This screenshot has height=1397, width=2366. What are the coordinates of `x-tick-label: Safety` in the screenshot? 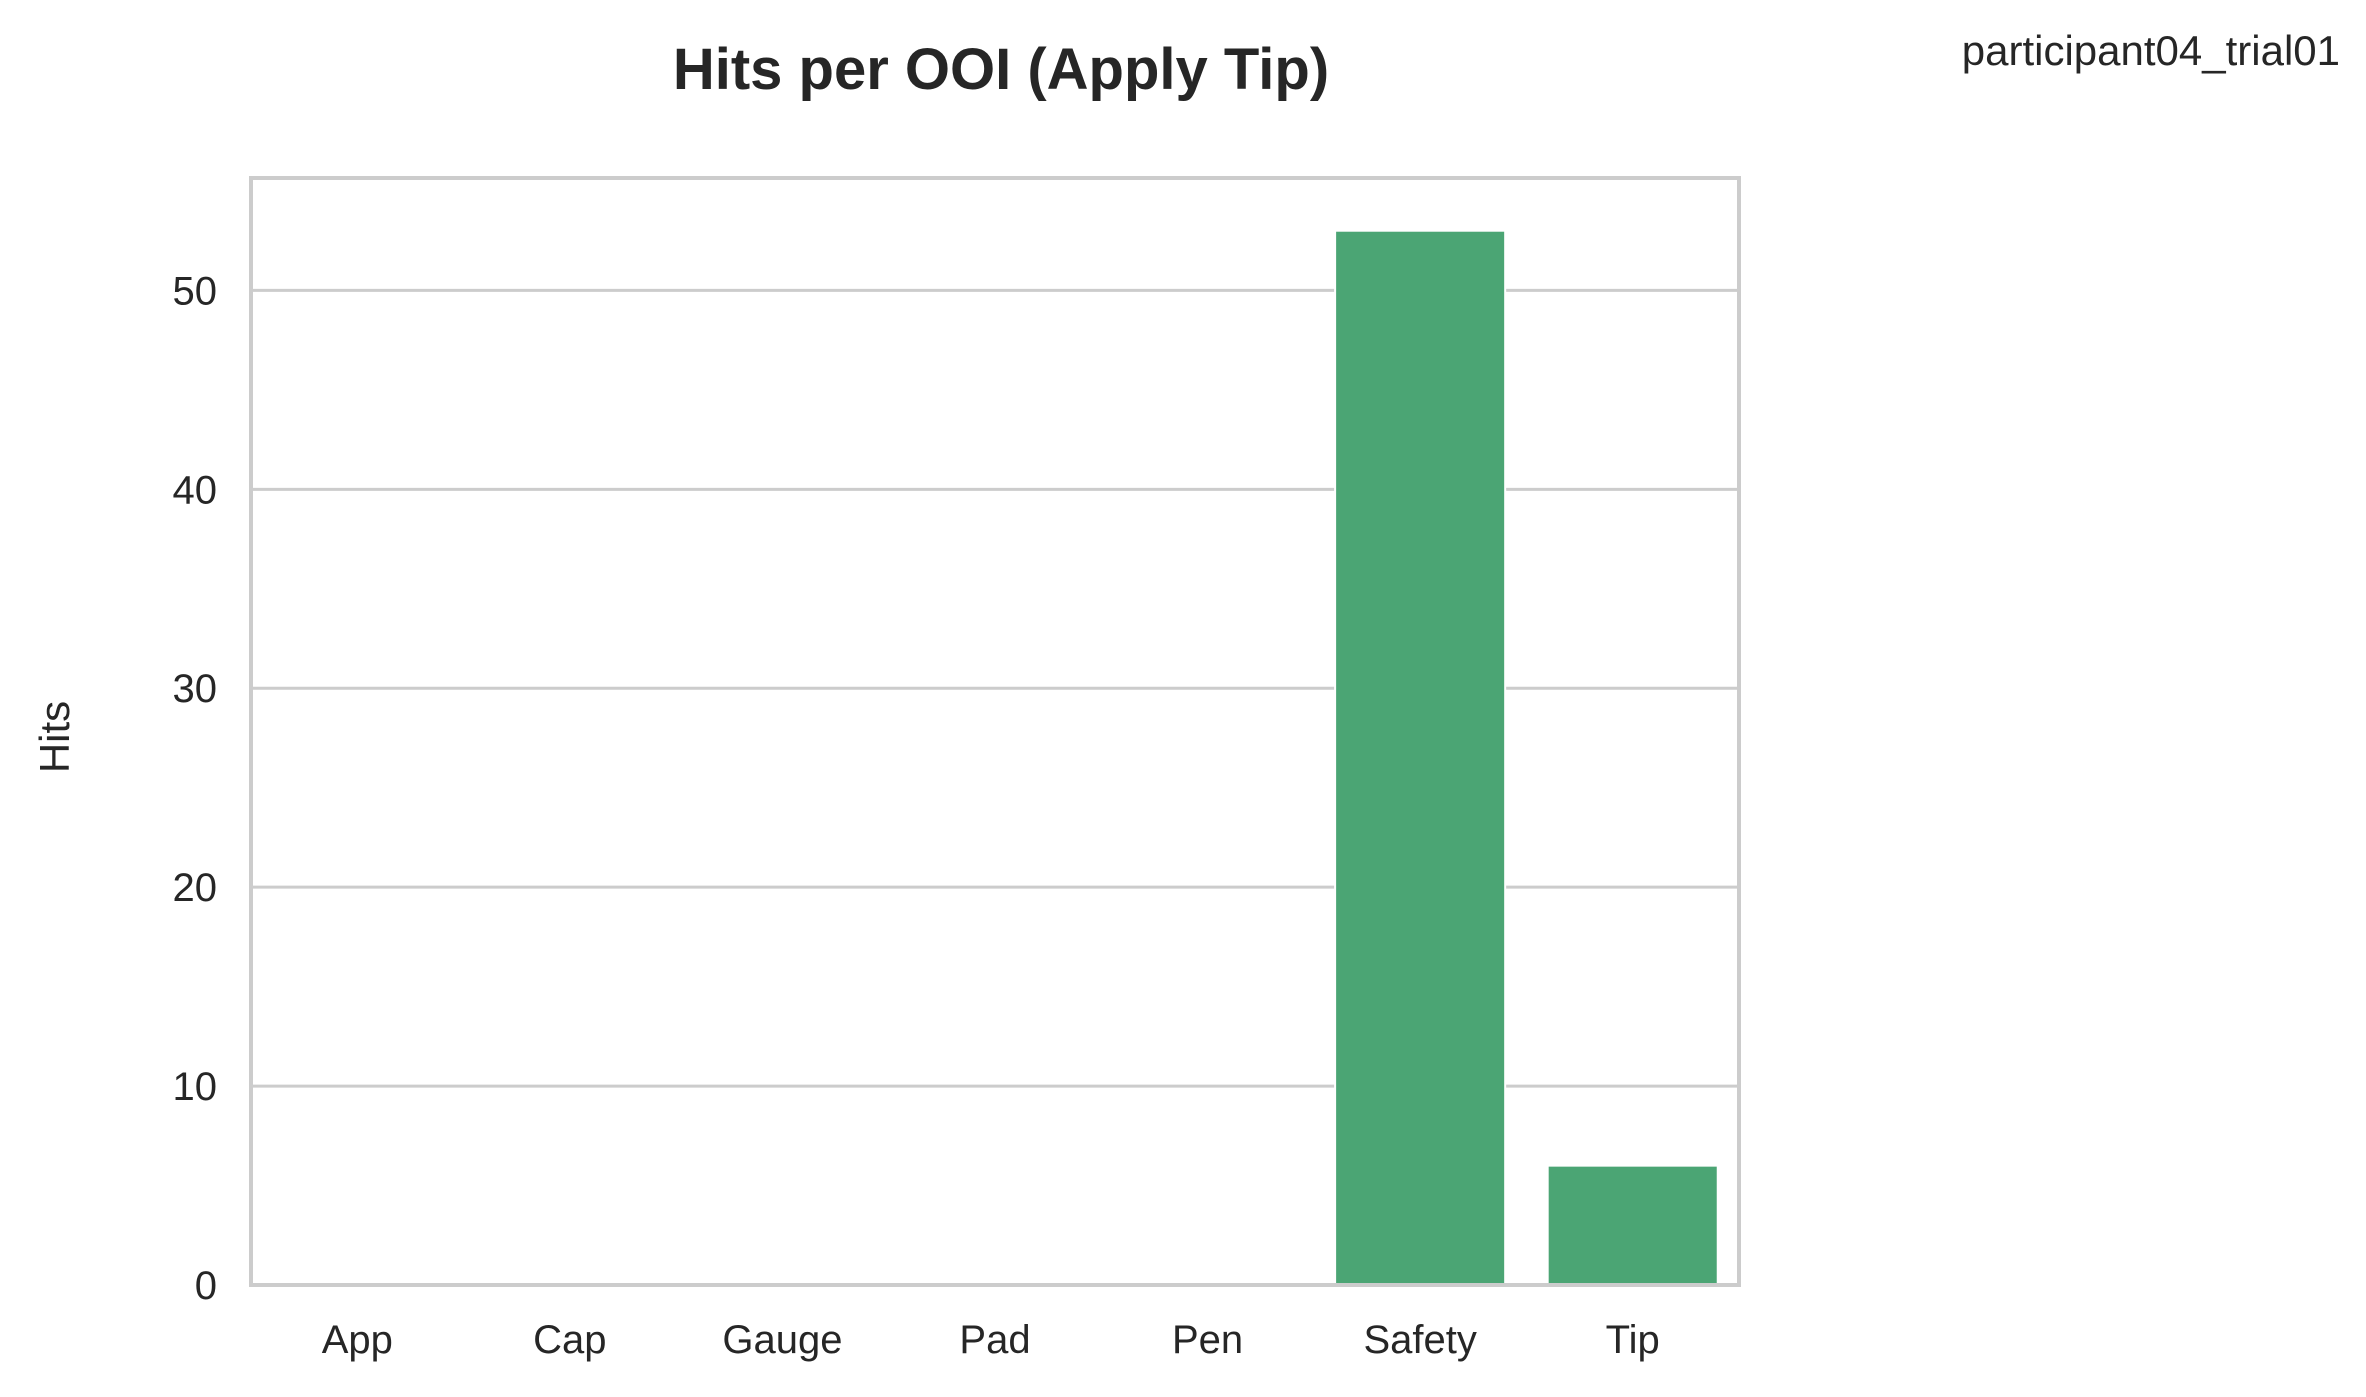 It's located at (1419, 1340).